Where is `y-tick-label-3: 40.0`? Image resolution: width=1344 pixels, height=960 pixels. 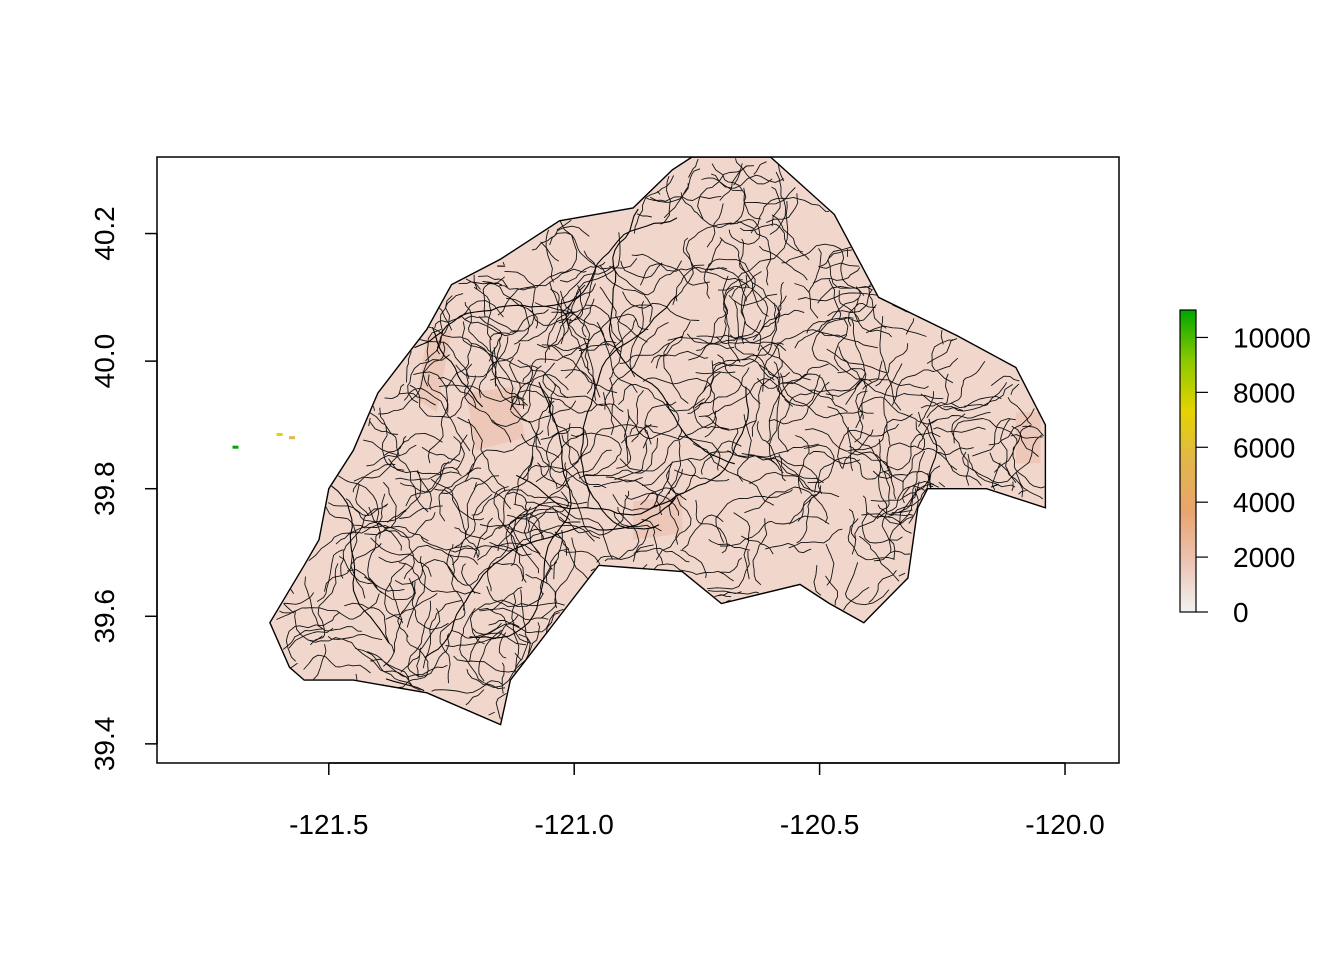 y-tick-label-3: 40.0 is located at coordinates (104, 361).